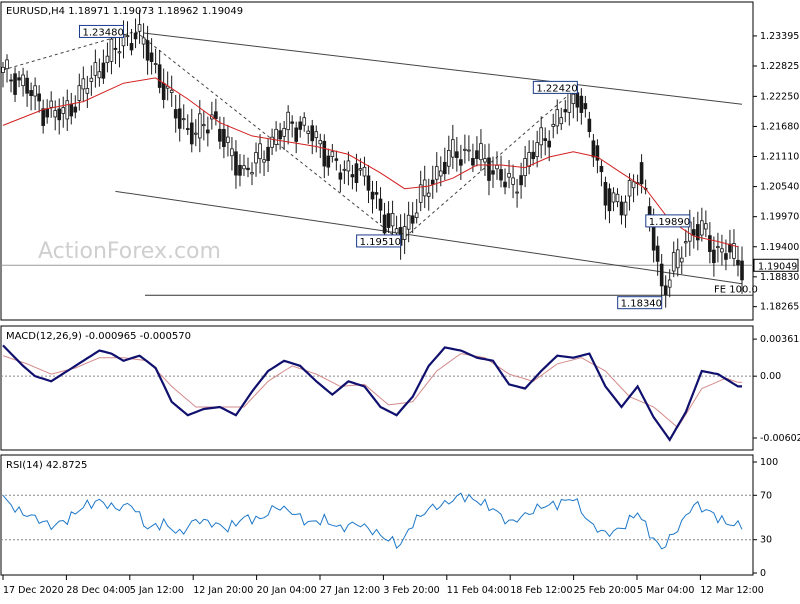  I want to click on watermark: ActionForex.com, so click(129, 251).